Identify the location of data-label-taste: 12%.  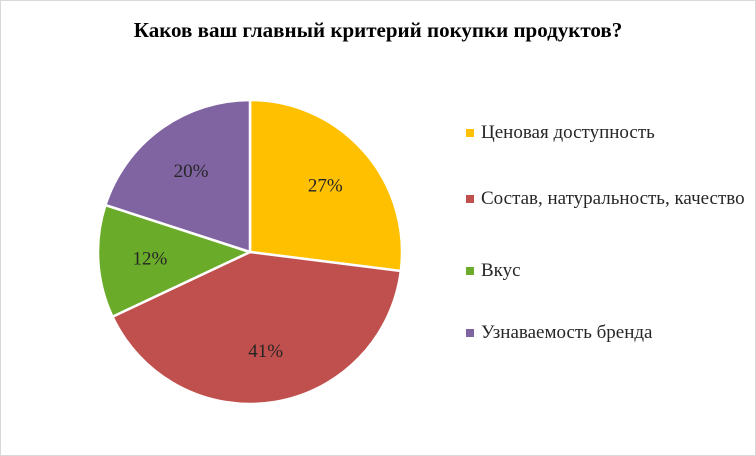
(149, 258).